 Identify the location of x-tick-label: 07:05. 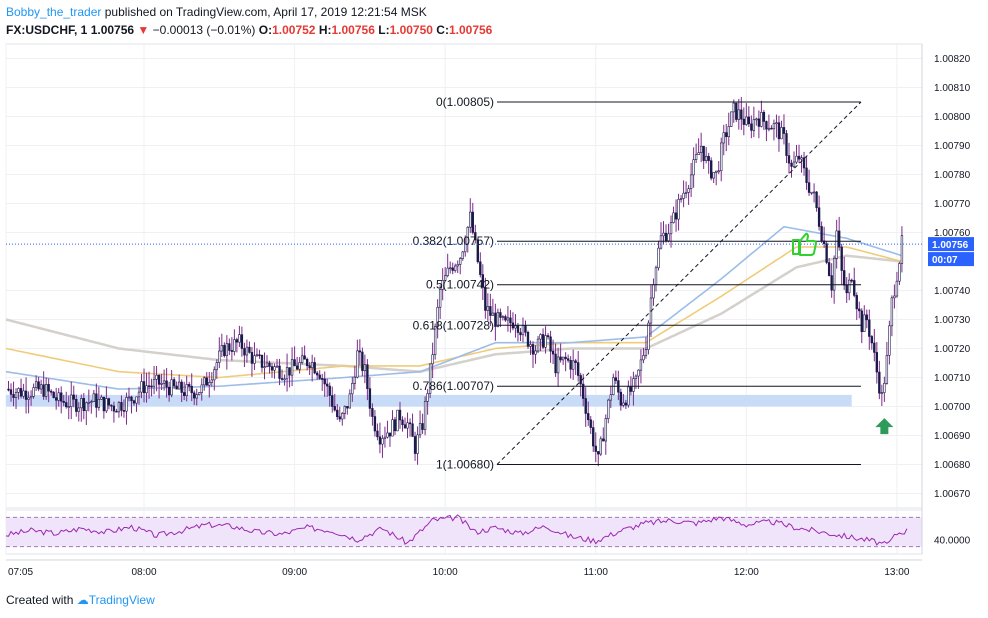
(20, 572).